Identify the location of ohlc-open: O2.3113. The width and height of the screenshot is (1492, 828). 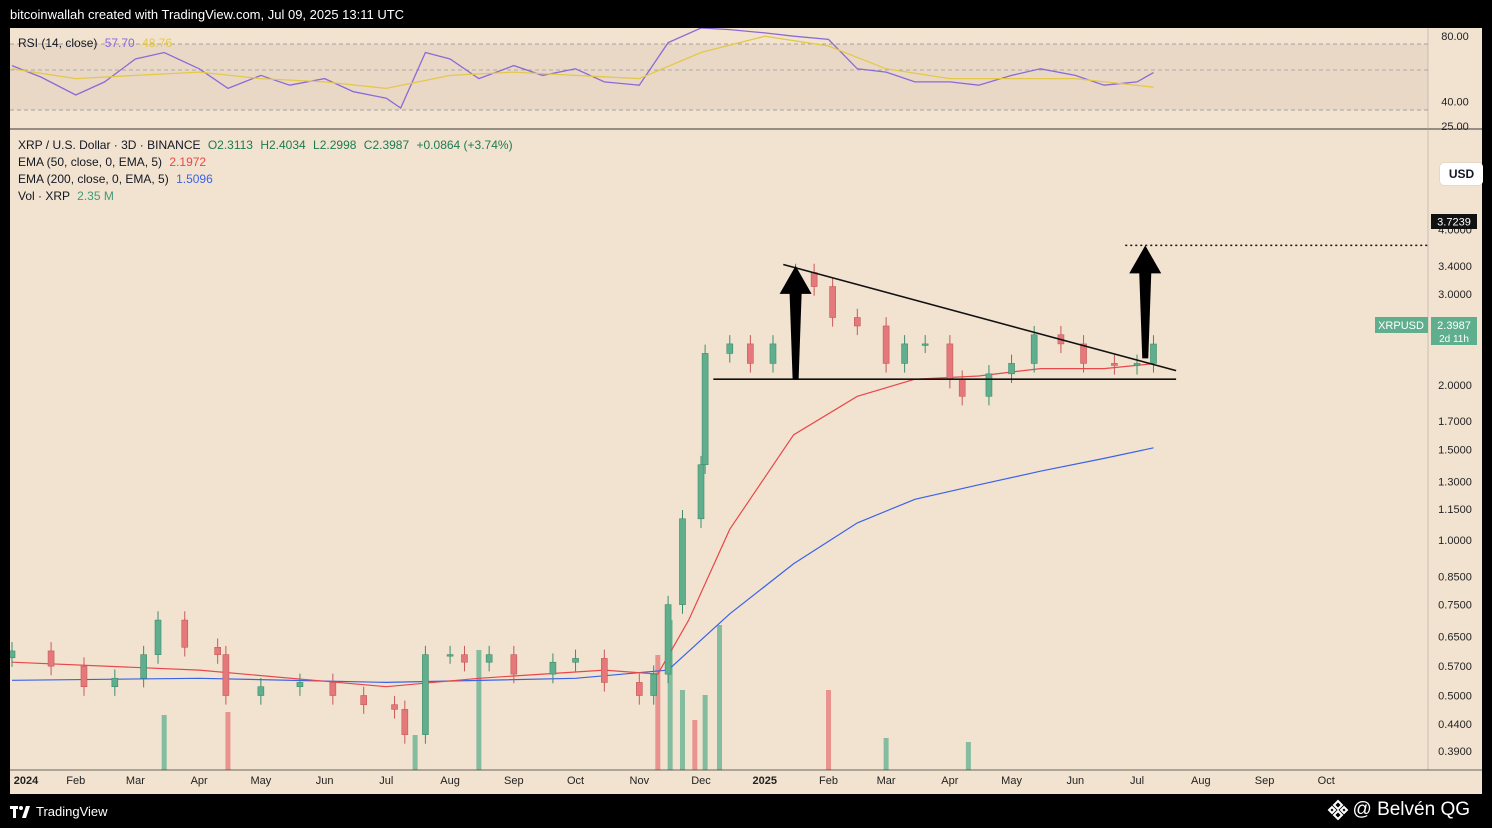
(230, 145).